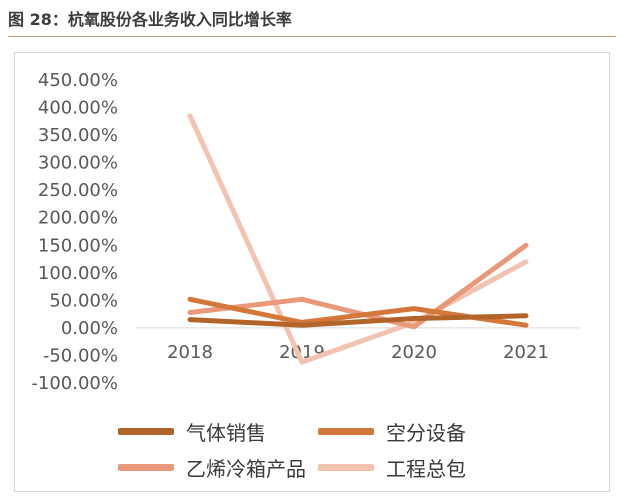 The width and height of the screenshot is (640, 500). I want to click on y-tick-label: 50.00%, so click(83, 300).